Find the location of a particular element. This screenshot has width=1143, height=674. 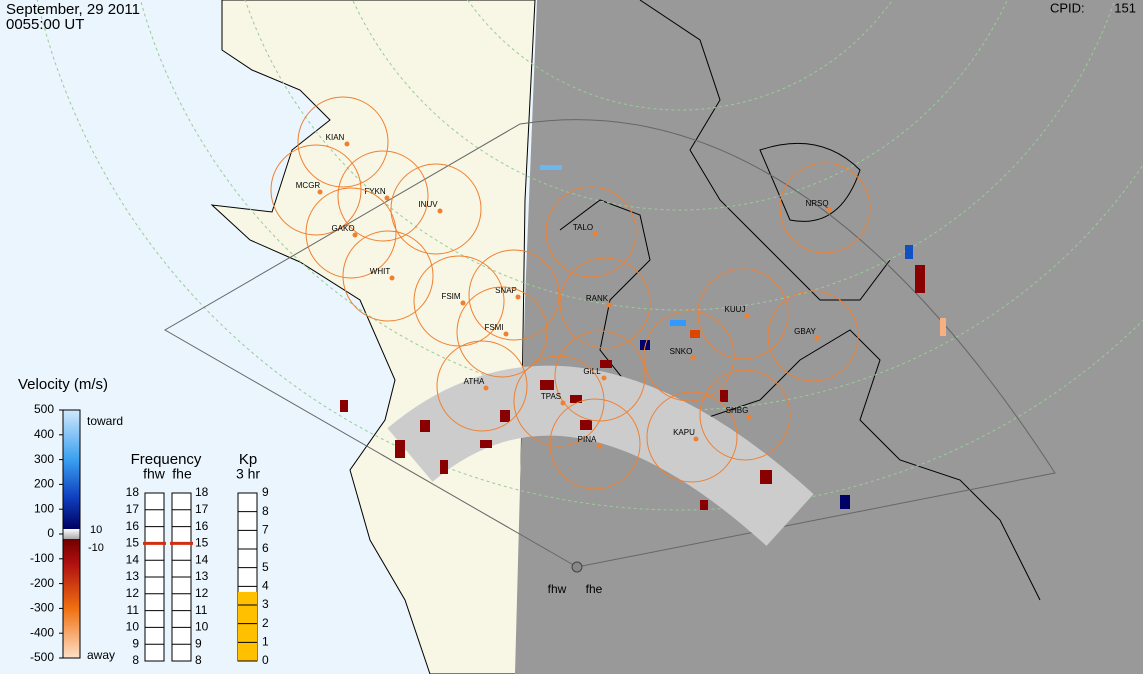

frequency-radar: fhw is located at coordinates (154, 474).